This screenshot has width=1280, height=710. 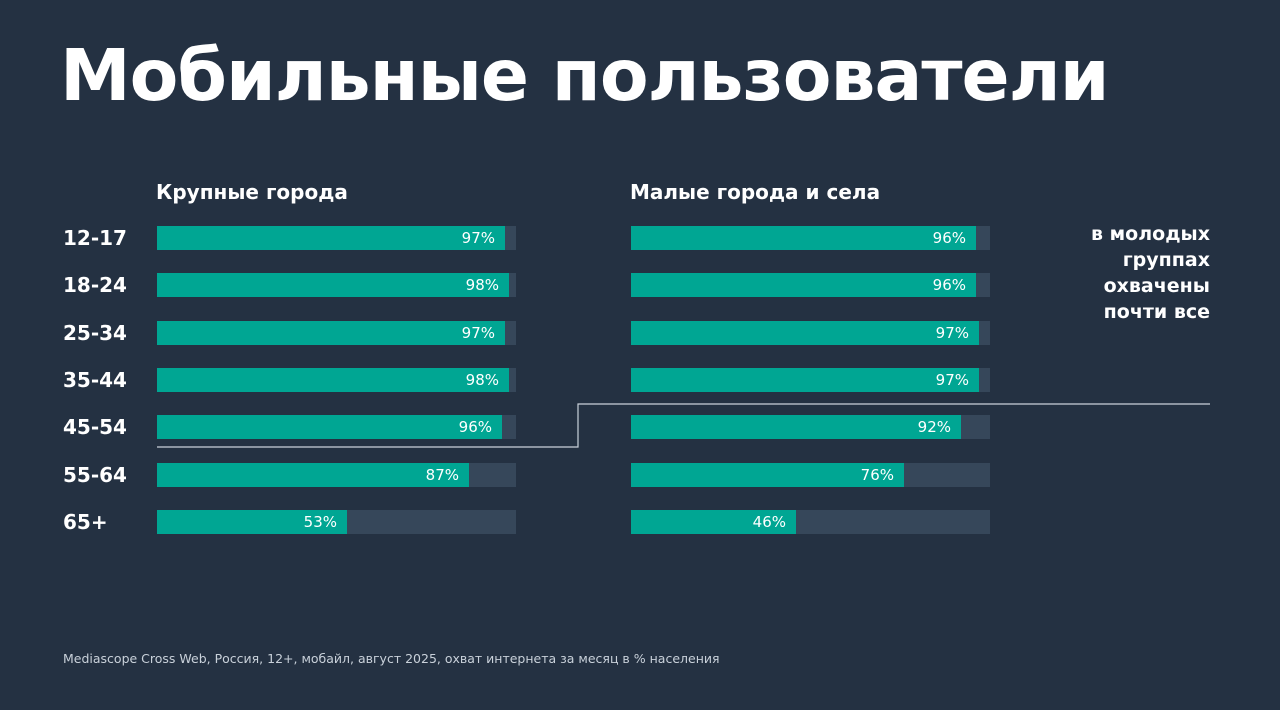 What do you see at coordinates (1156, 286) in the screenshot?
I see `annotation-line: охвачены` at bounding box center [1156, 286].